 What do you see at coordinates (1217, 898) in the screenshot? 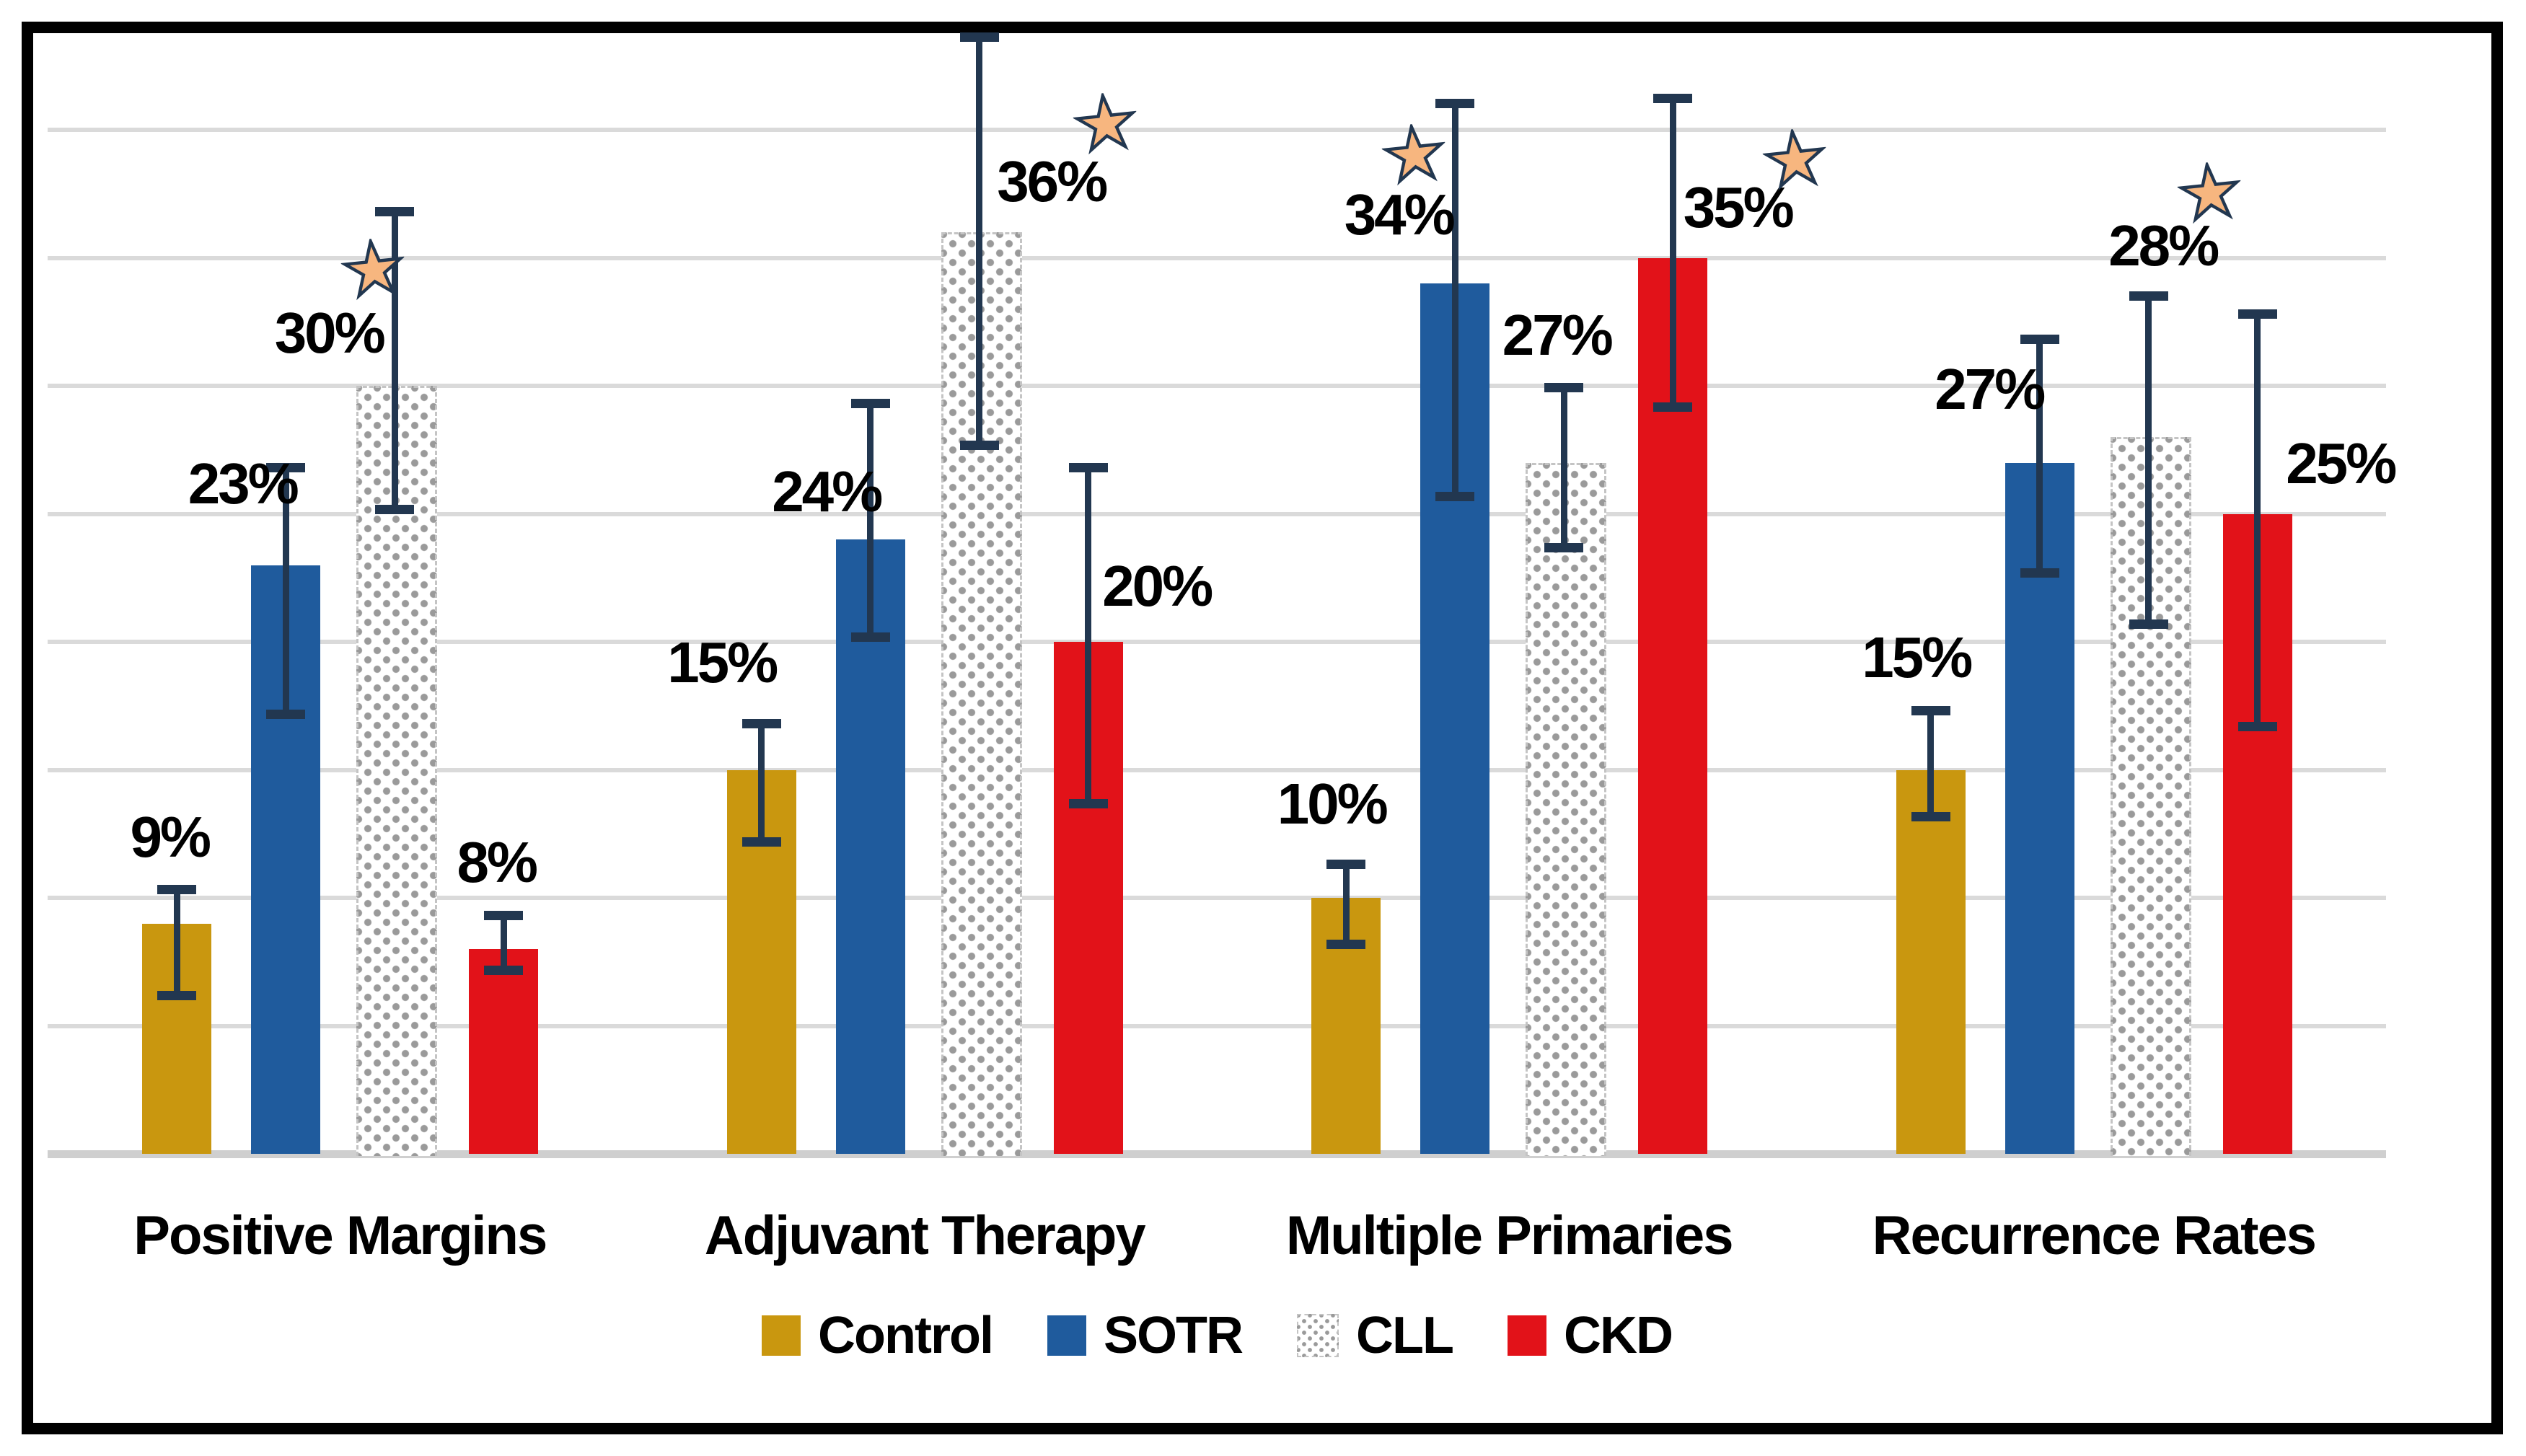
I see `gridline-10pct` at bounding box center [1217, 898].